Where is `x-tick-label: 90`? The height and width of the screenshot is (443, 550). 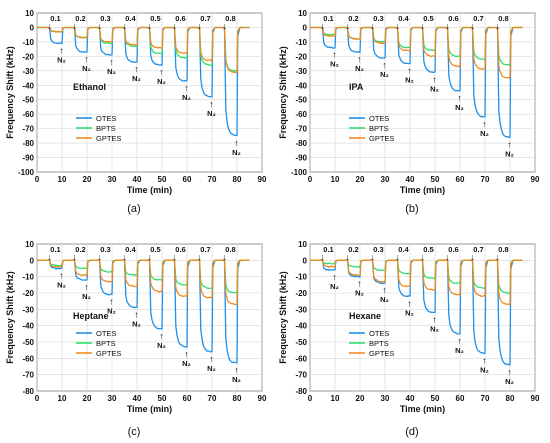
x-tick-label: 90 is located at coordinates (262, 179).